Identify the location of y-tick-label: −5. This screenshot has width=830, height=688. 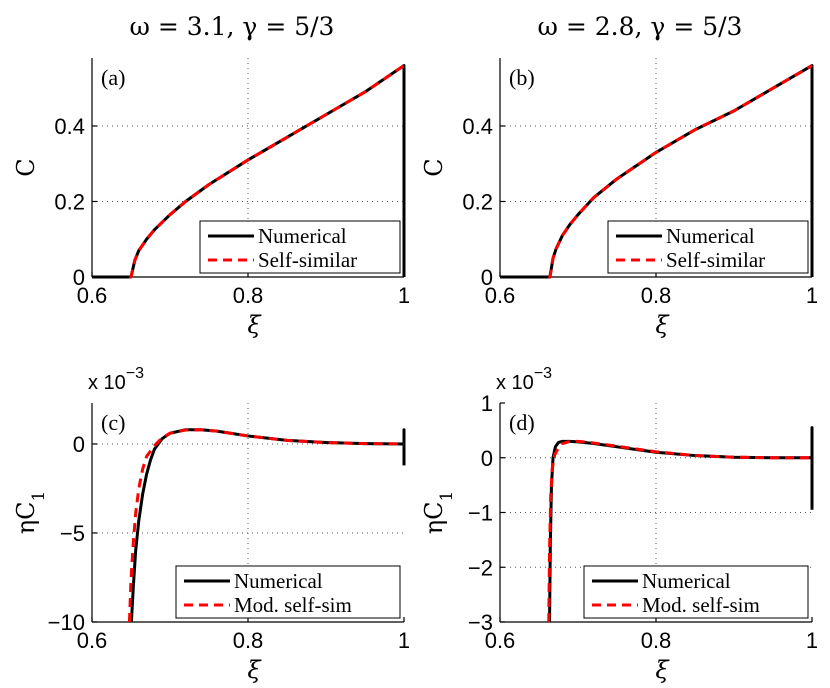
(72, 533).